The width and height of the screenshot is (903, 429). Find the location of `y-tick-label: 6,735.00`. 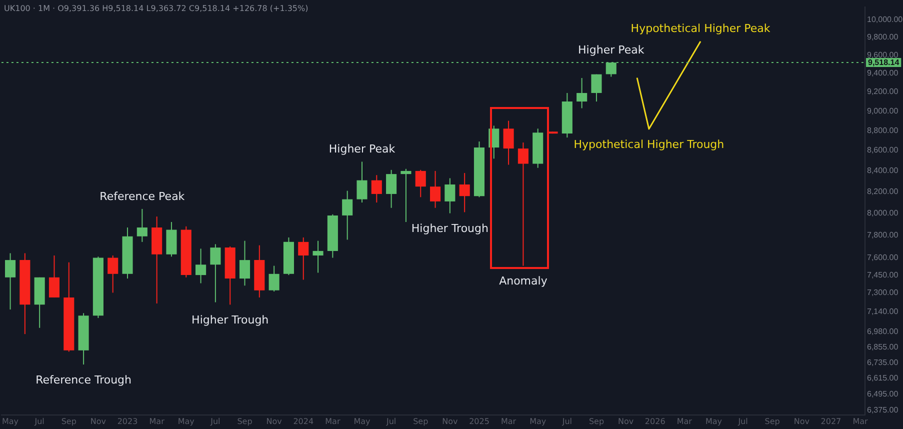

y-tick-label: 6,735.00 is located at coordinates (883, 362).